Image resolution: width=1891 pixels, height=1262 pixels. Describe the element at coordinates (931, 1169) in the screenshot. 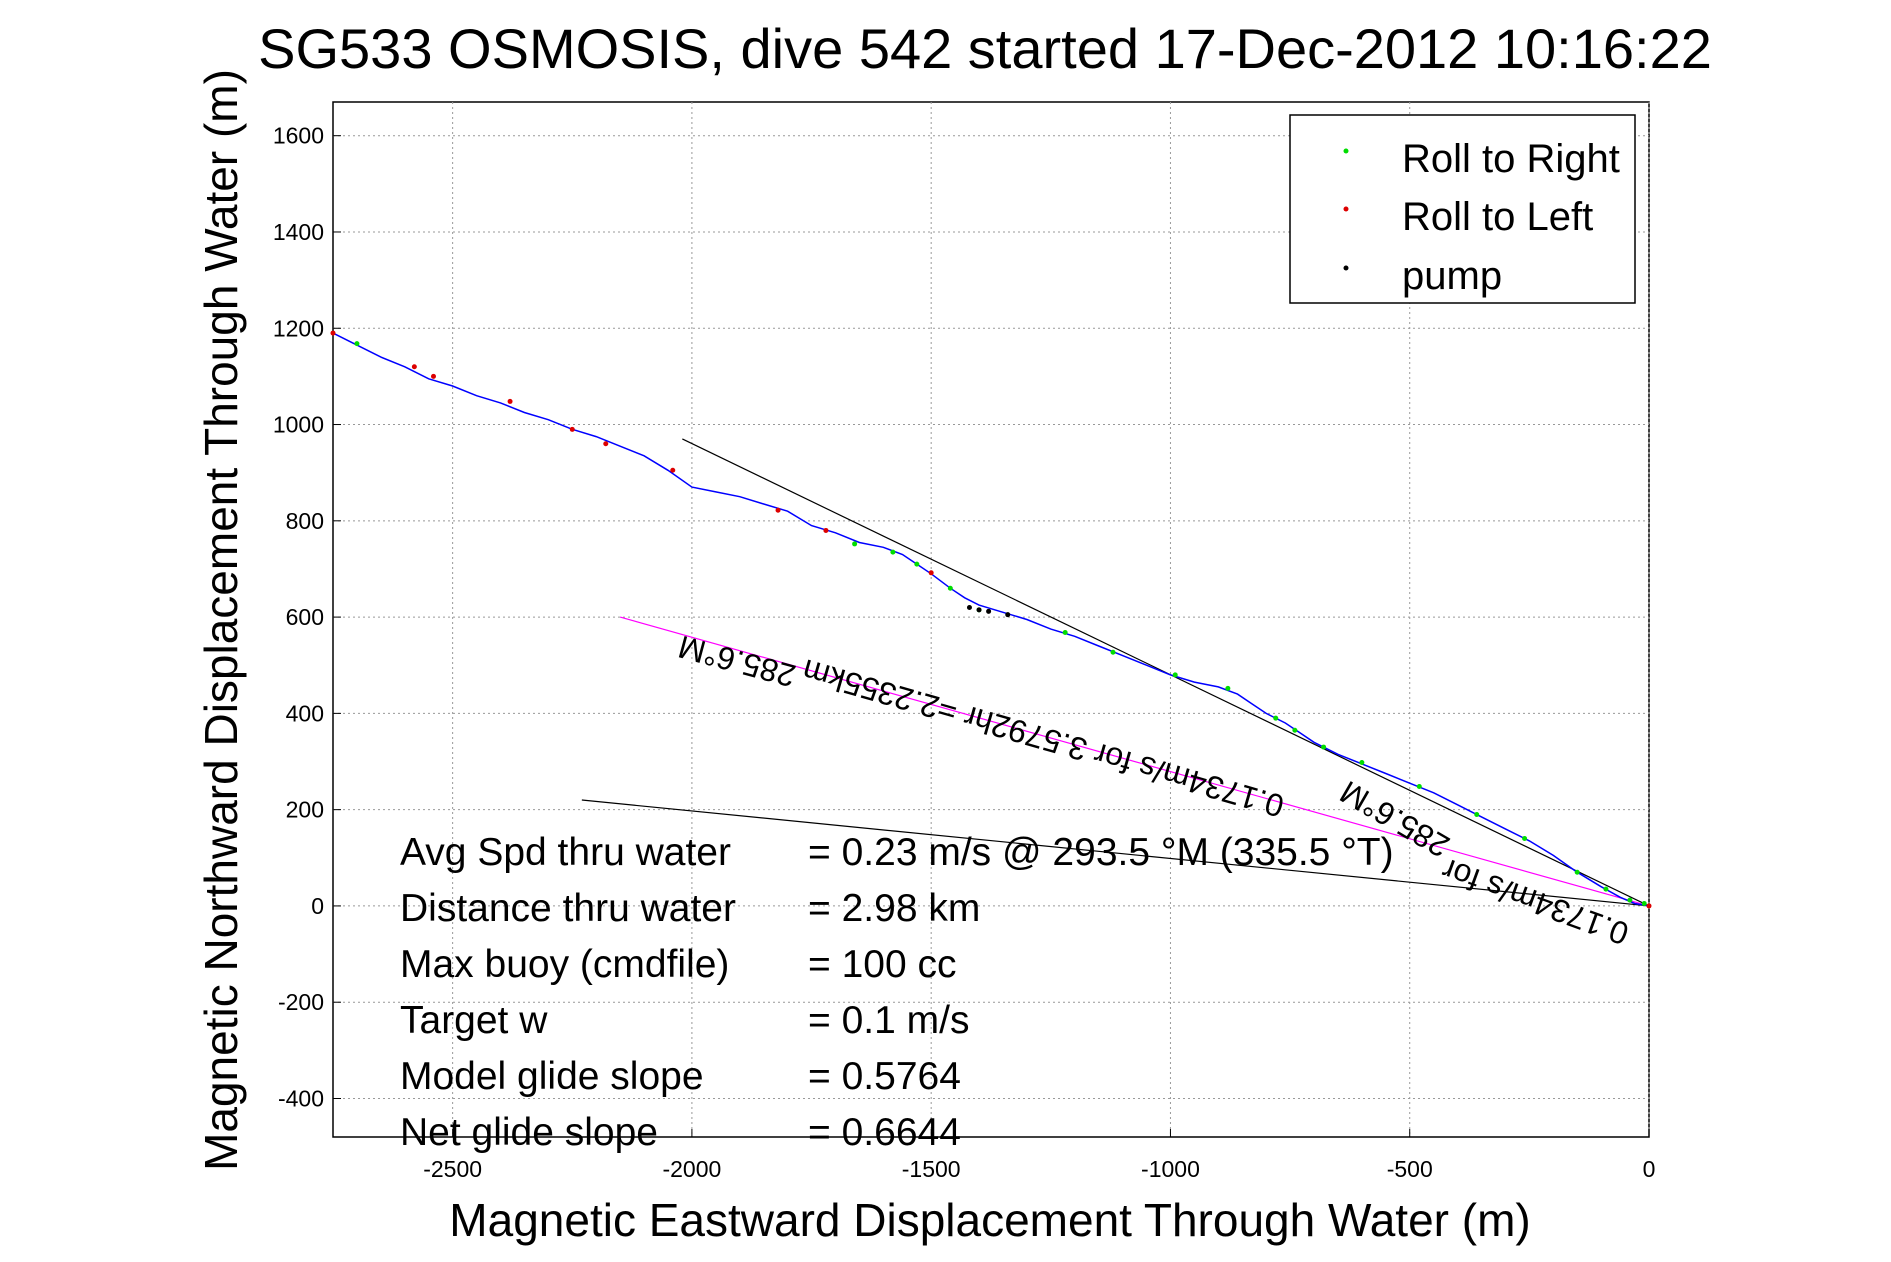

I see `x-tick-label: -1500` at that location.